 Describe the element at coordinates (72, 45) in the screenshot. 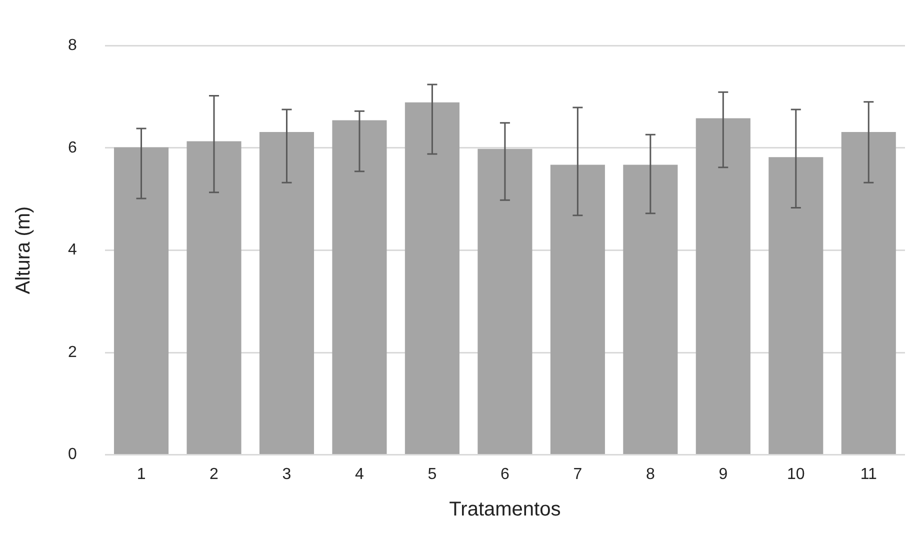

I see `y-tick-label: 8` at that location.